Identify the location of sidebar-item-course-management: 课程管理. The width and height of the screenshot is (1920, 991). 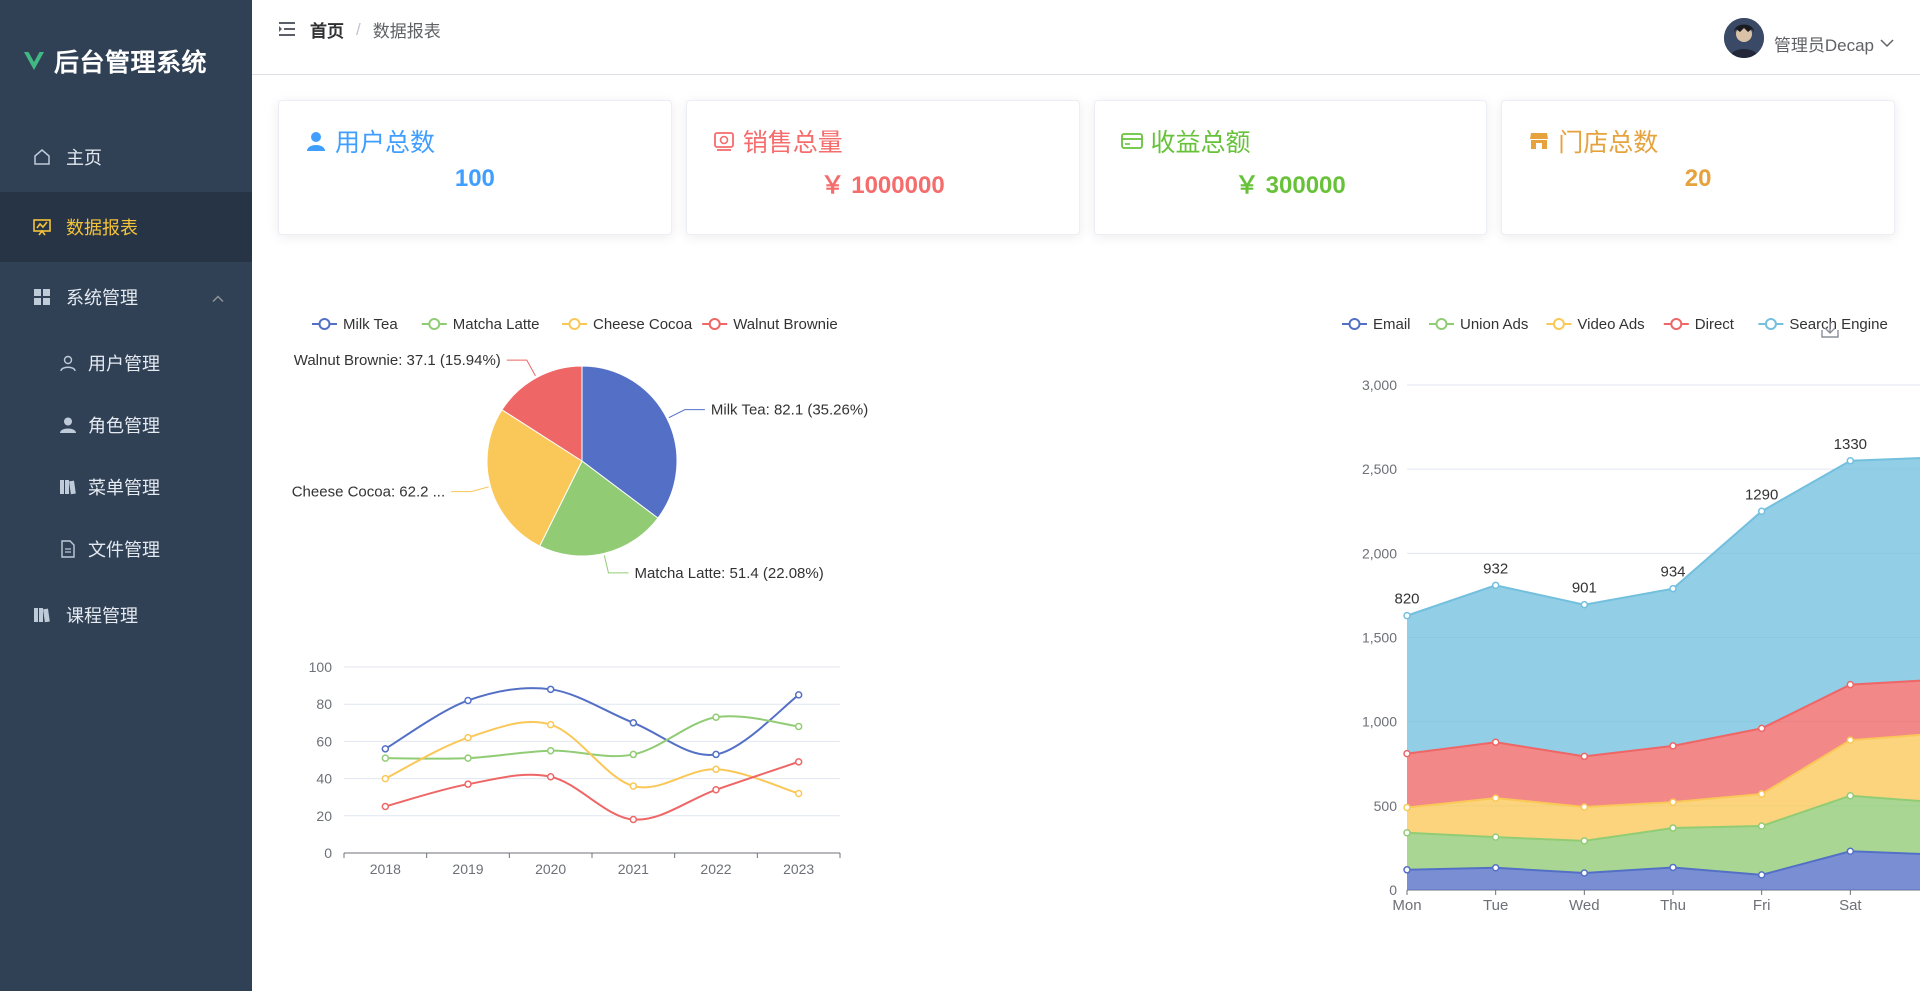
(126, 615).